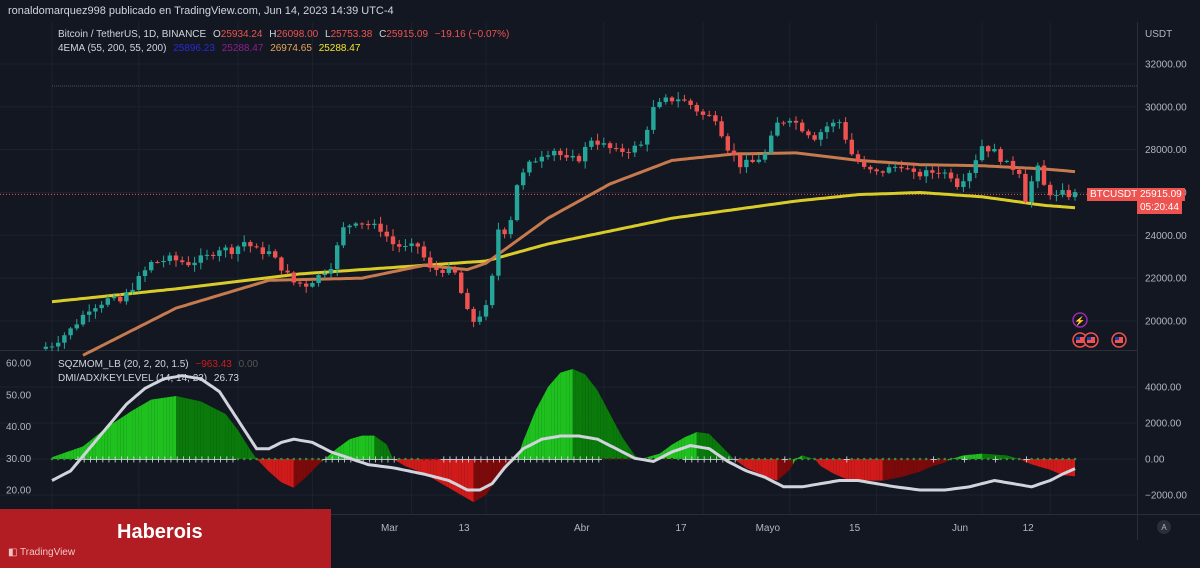 The width and height of the screenshot is (1200, 568). I want to click on price-axis-unit: USDT, so click(1158, 34).